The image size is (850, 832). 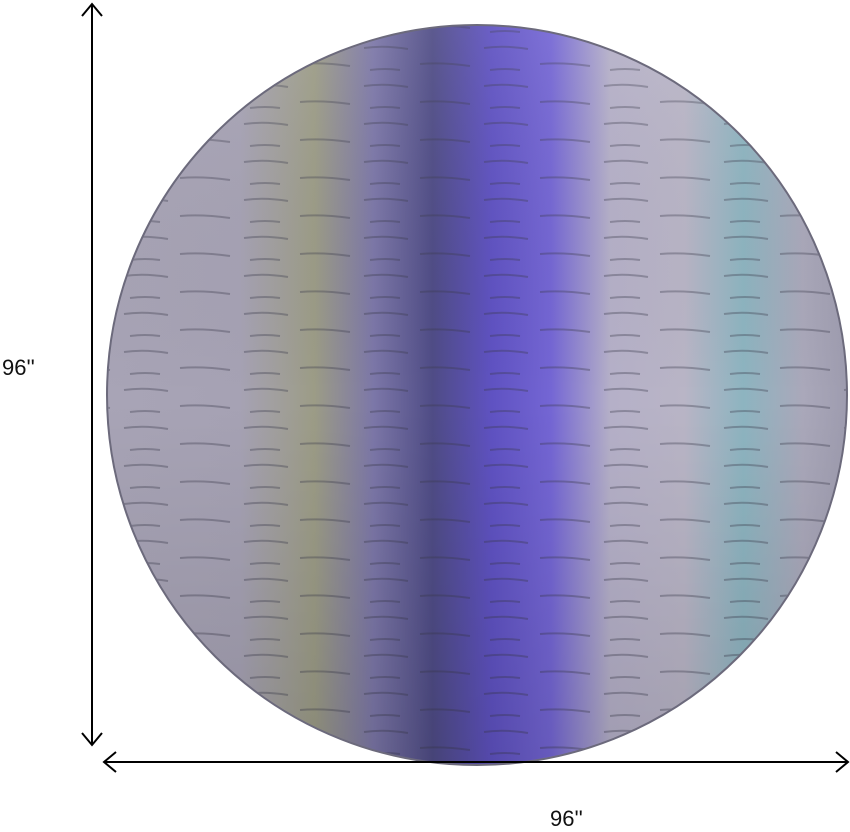 I want to click on width-label: 96'', so click(x=566, y=818).